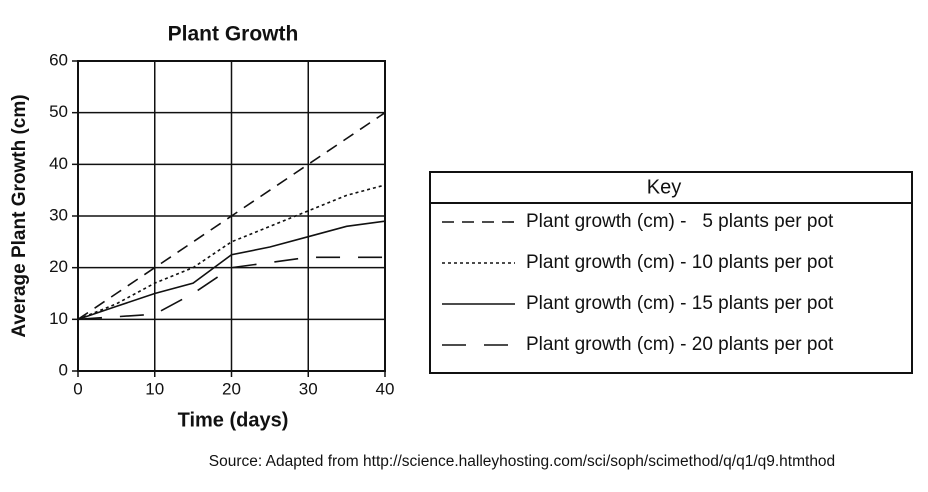 Image resolution: width=928 pixels, height=492 pixels. I want to click on x-tick-label: 30, so click(308, 388).